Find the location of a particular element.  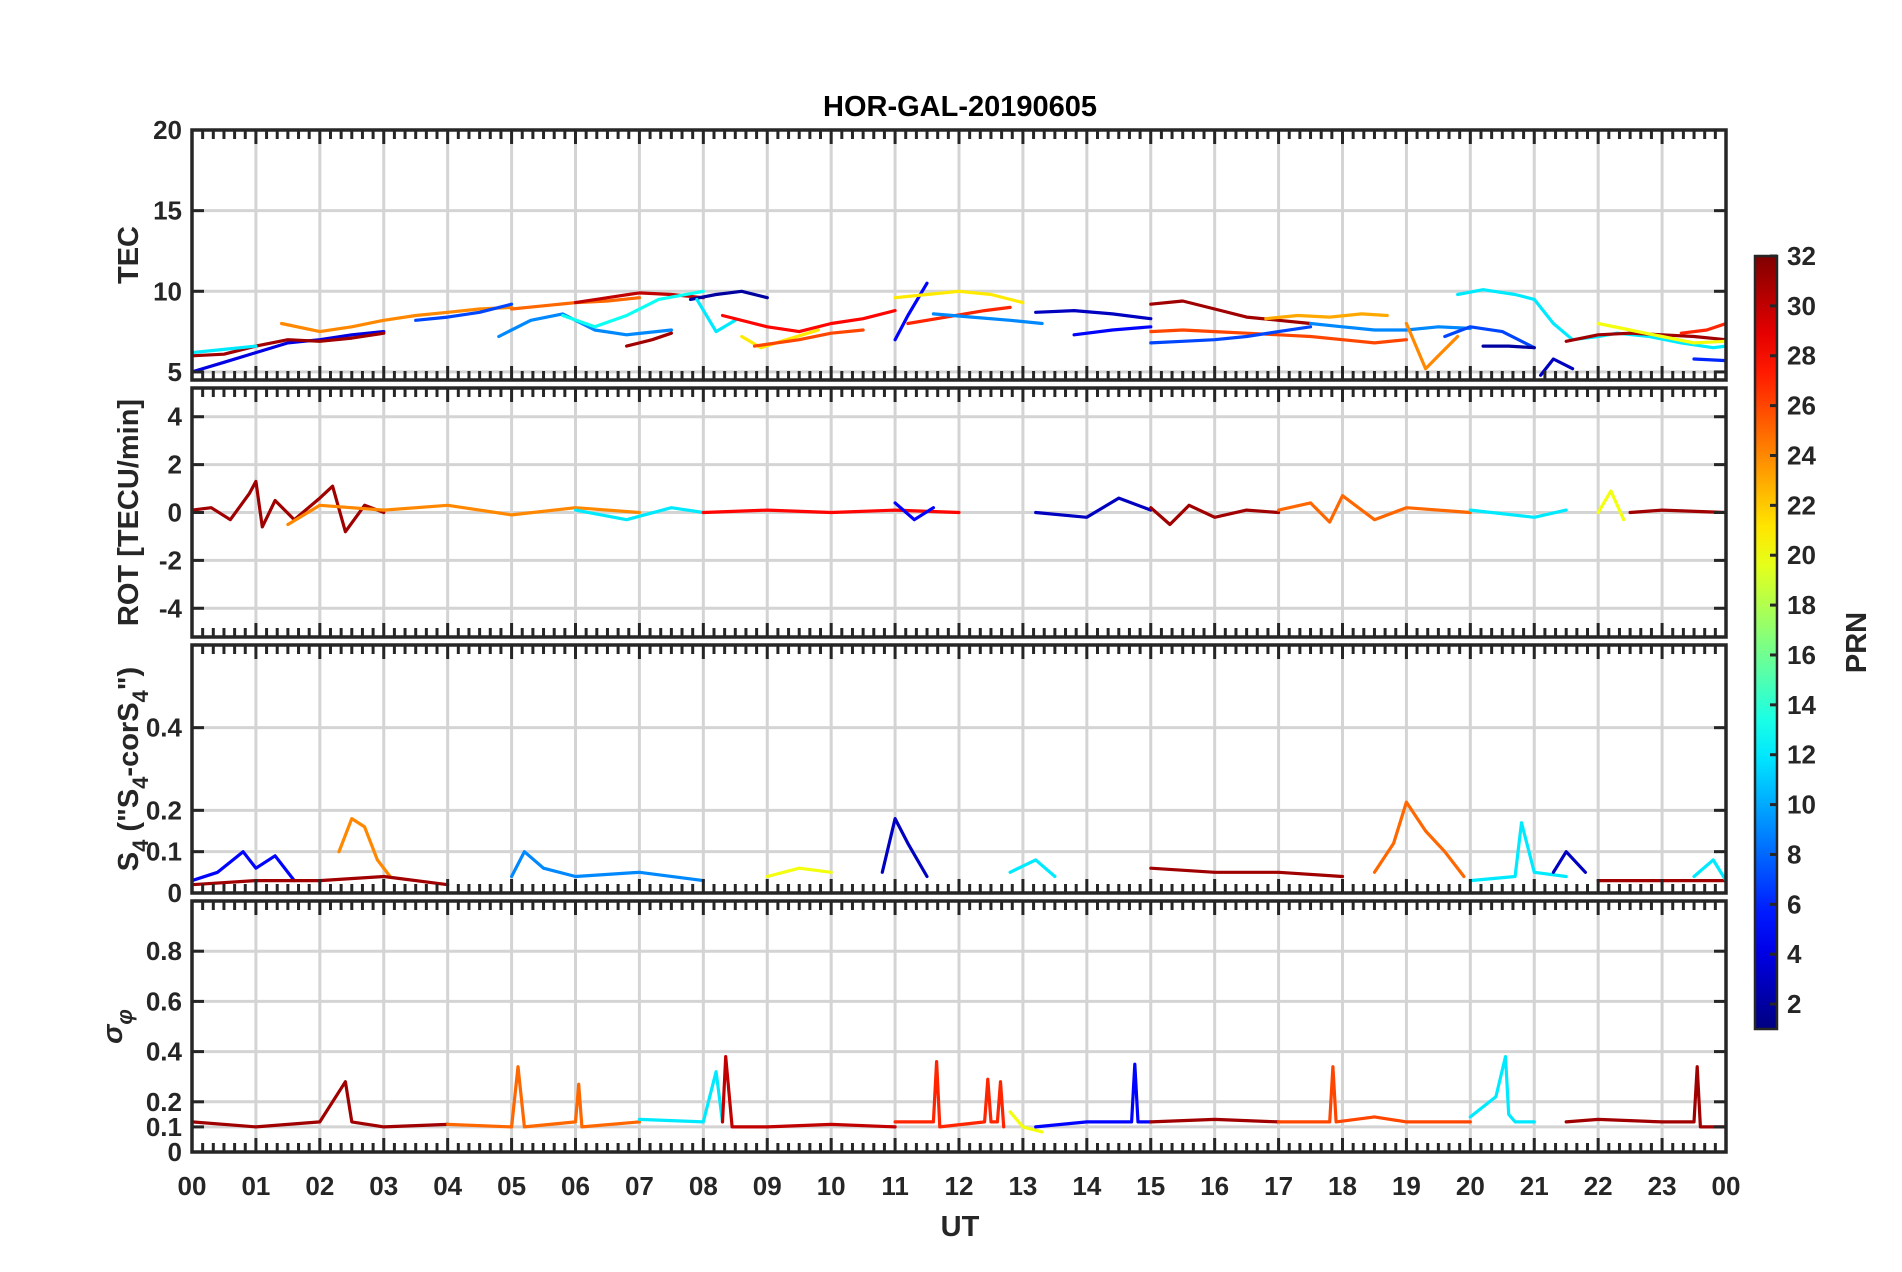

y-tick-label: 10 is located at coordinates (167, 291).